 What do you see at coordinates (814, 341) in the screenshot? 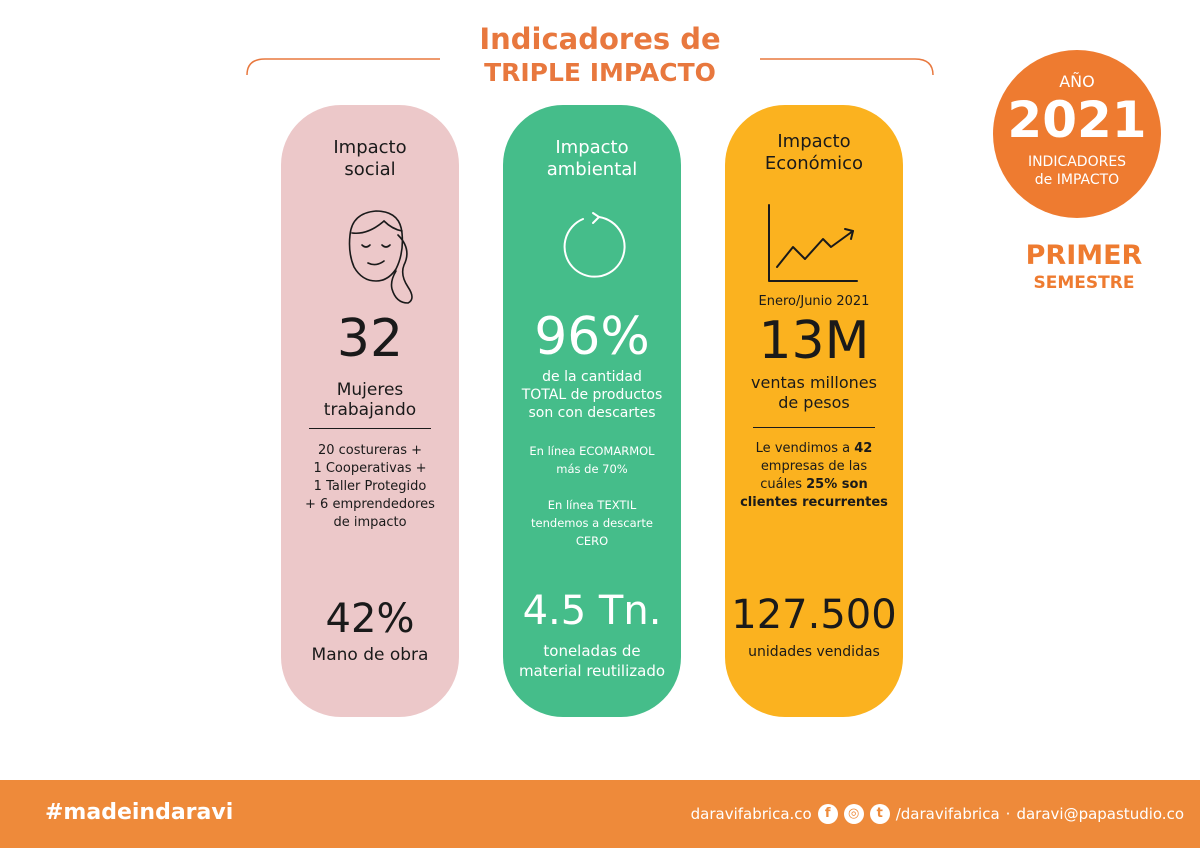
I see `economico-big-value: 13M` at bounding box center [814, 341].